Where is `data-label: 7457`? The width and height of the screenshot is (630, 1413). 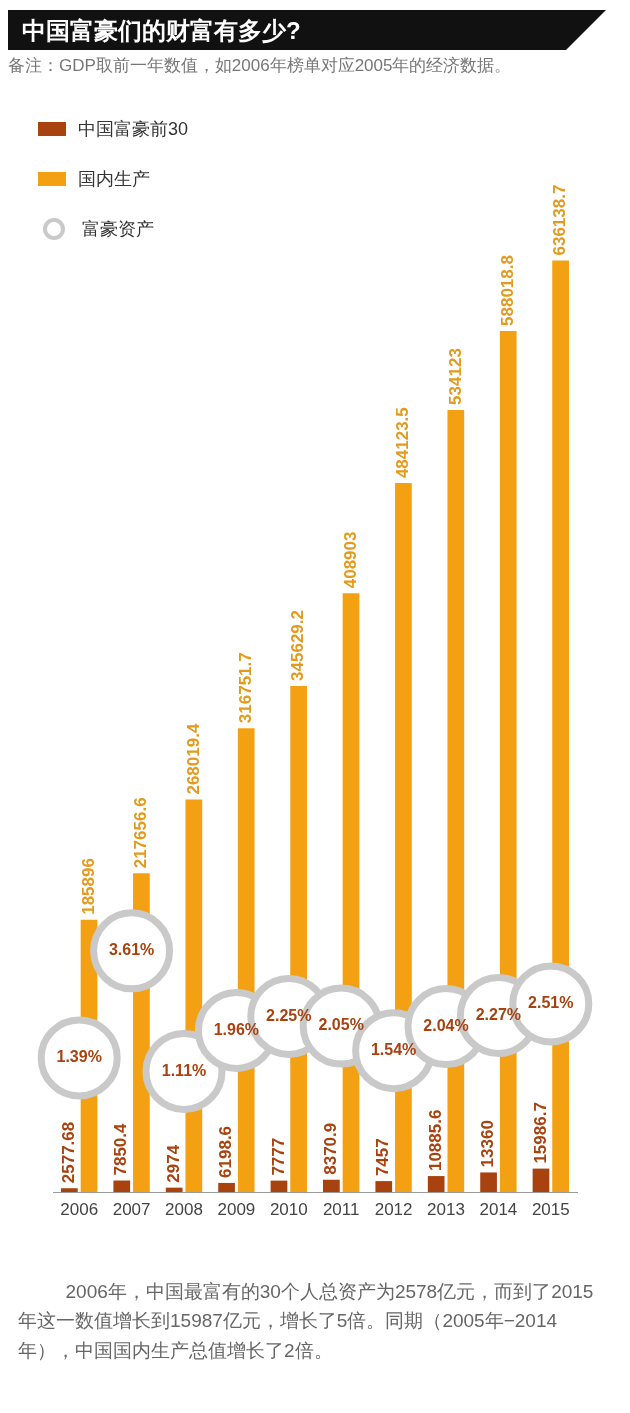 data-label: 7457 is located at coordinates (383, 1157).